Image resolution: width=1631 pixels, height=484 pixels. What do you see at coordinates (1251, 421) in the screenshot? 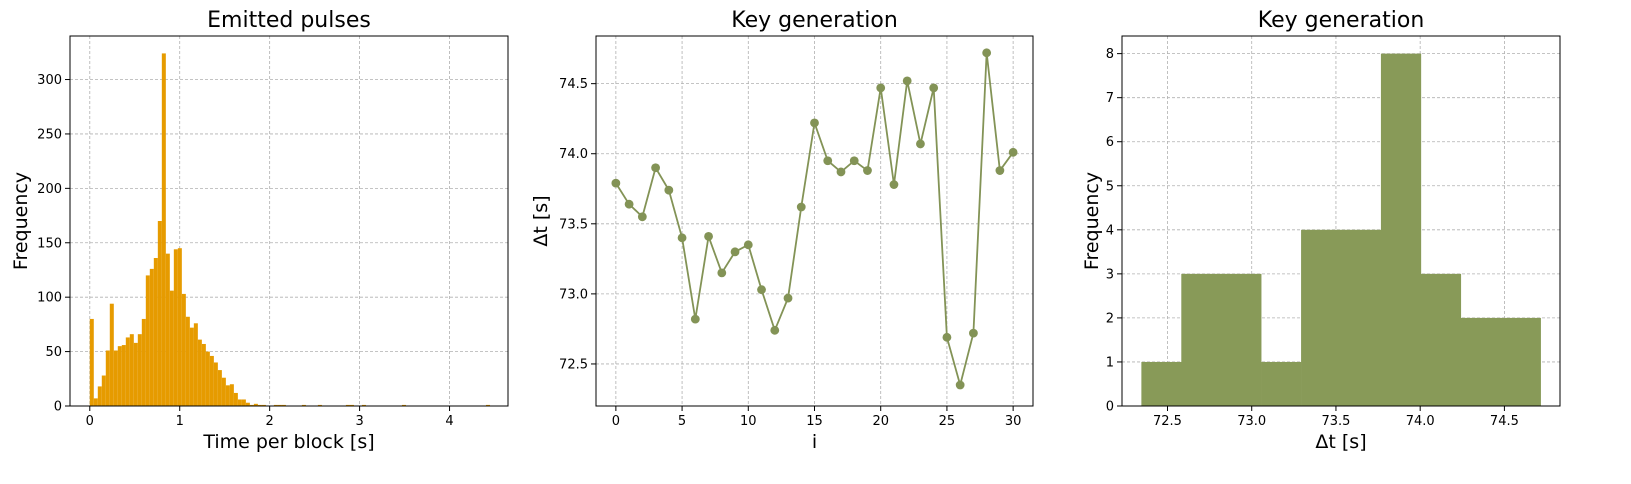
I see `x-tick-label: 73.0` at bounding box center [1251, 421].